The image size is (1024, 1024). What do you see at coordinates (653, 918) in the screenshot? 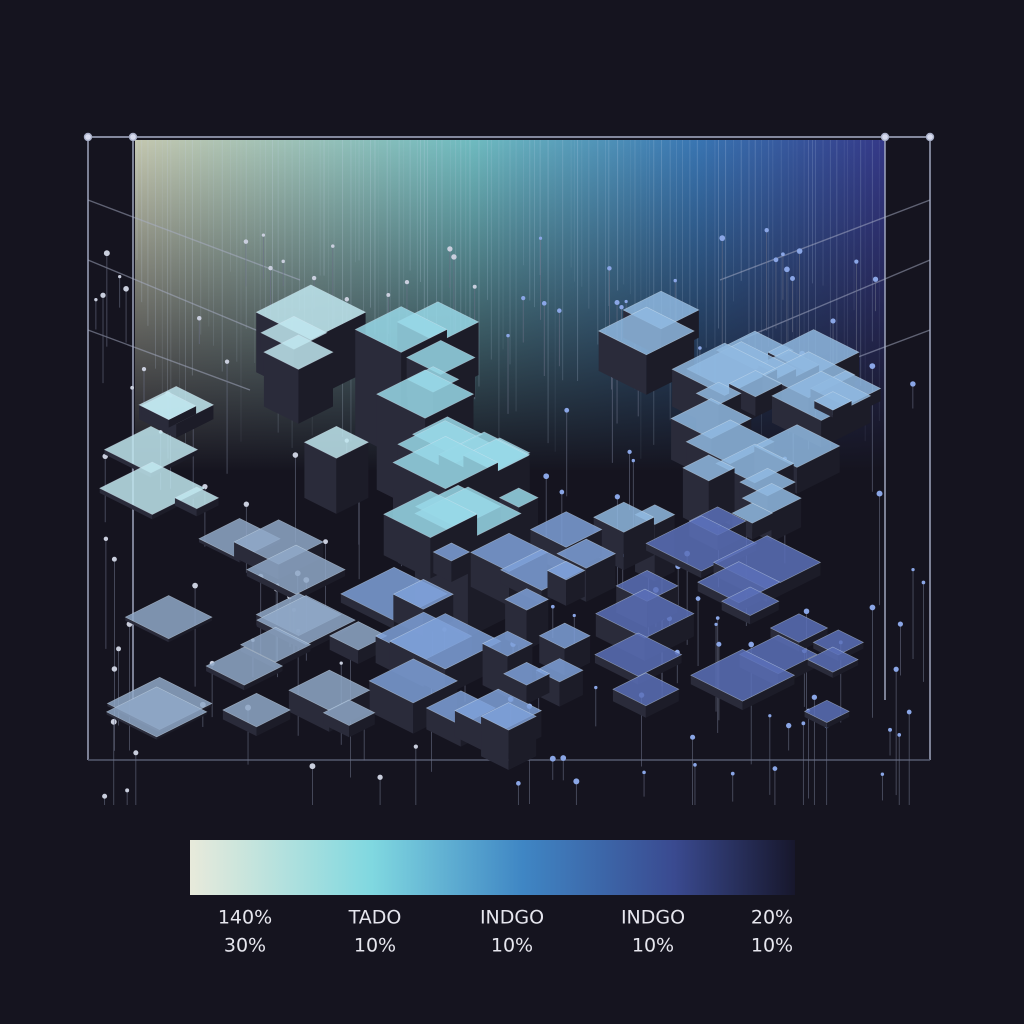
I see `legend-top-label: INDGO` at bounding box center [653, 918].